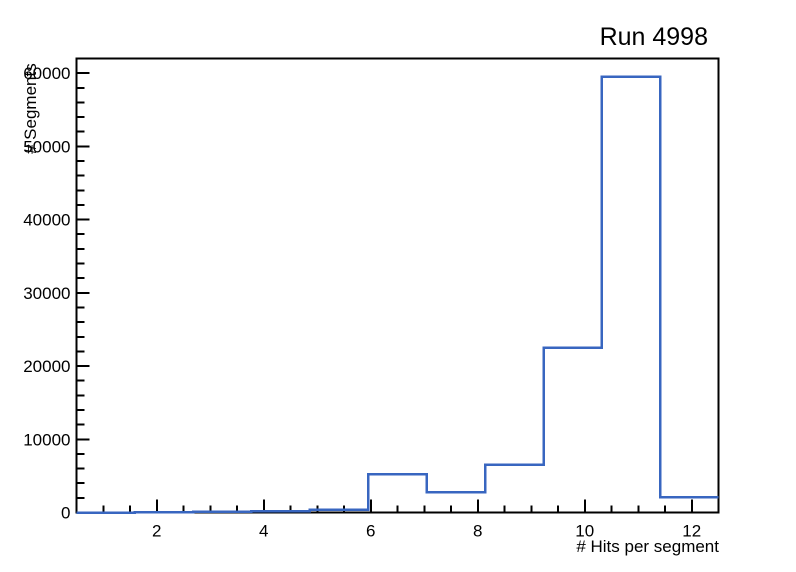 Image resolution: width=796 pixels, height=572 pixels. What do you see at coordinates (477, 531) in the screenshot?
I see `x-tick-label: 8` at bounding box center [477, 531].